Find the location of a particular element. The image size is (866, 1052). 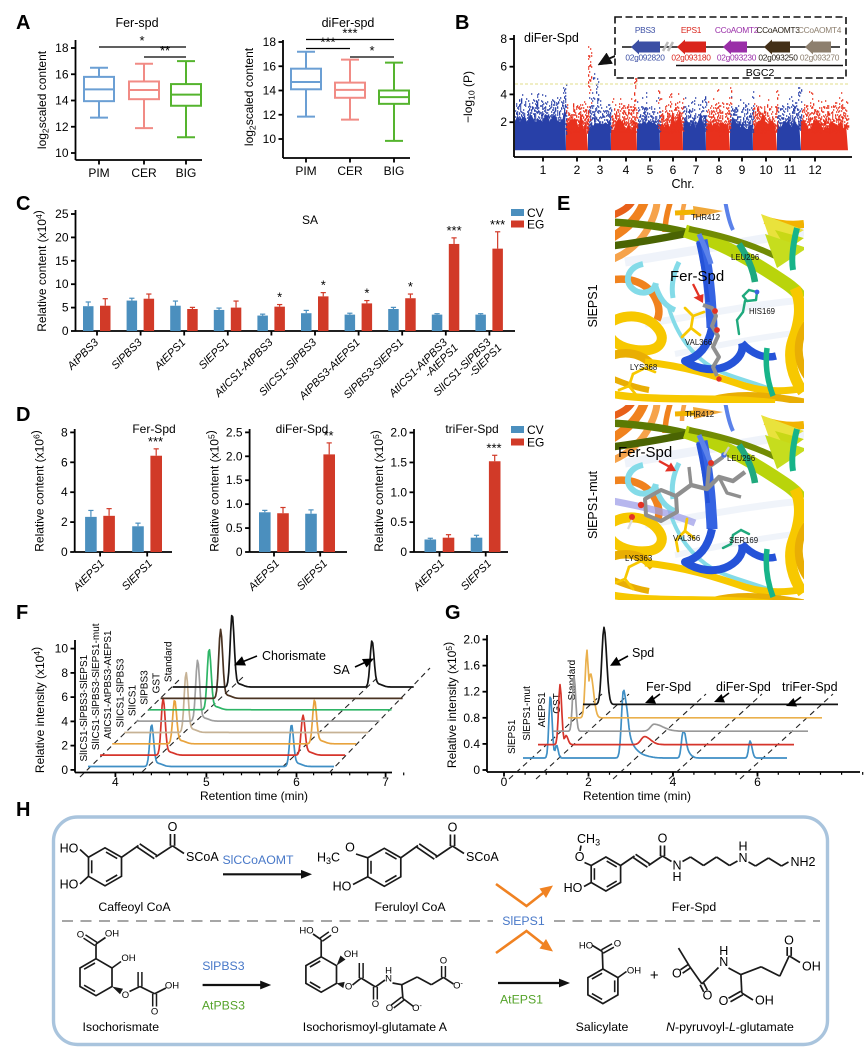

svg-text: SlICS1-SlPBS3-SlEPS1 is located at coordinates (84, 707).